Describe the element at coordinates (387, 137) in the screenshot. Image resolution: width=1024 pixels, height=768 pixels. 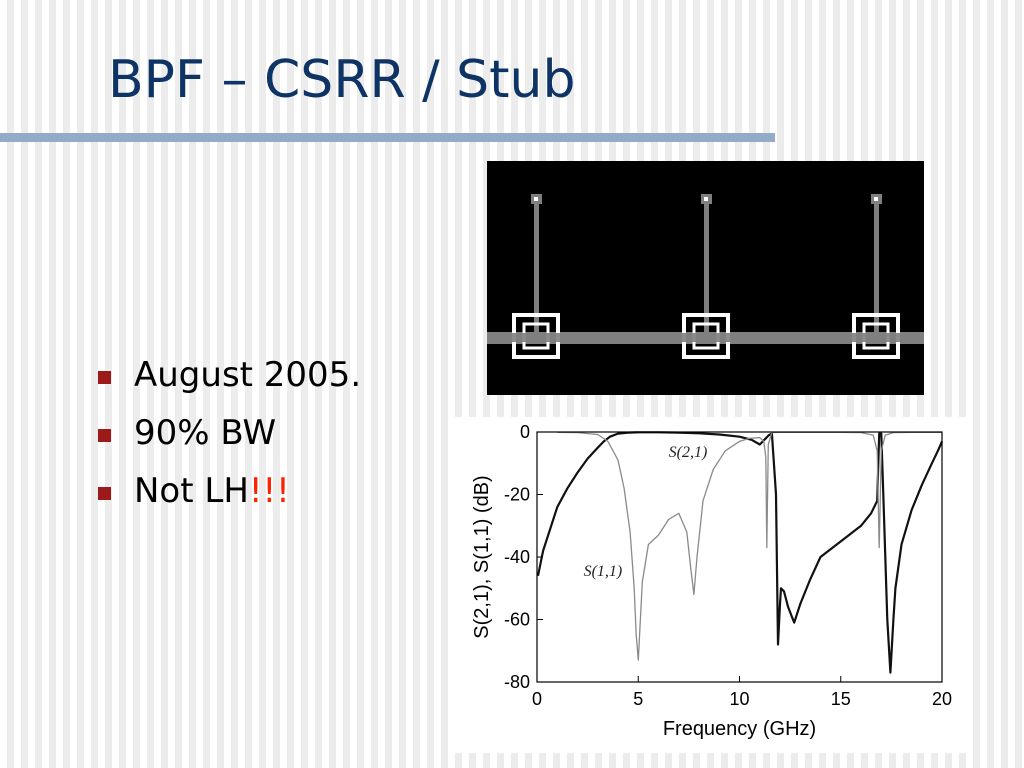
I see `title-underline` at that location.